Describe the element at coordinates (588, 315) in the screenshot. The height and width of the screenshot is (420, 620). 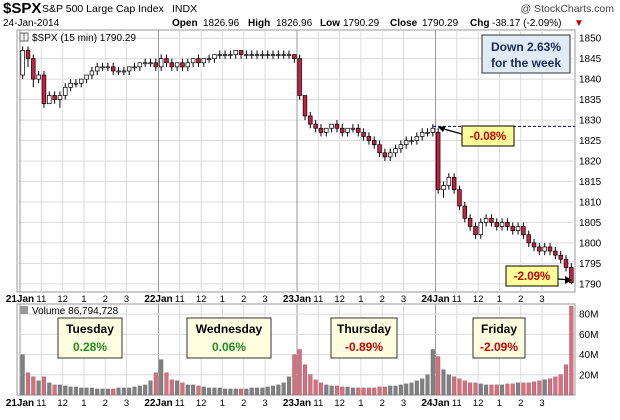
I see `volume-y-tick-label: 80M` at that location.